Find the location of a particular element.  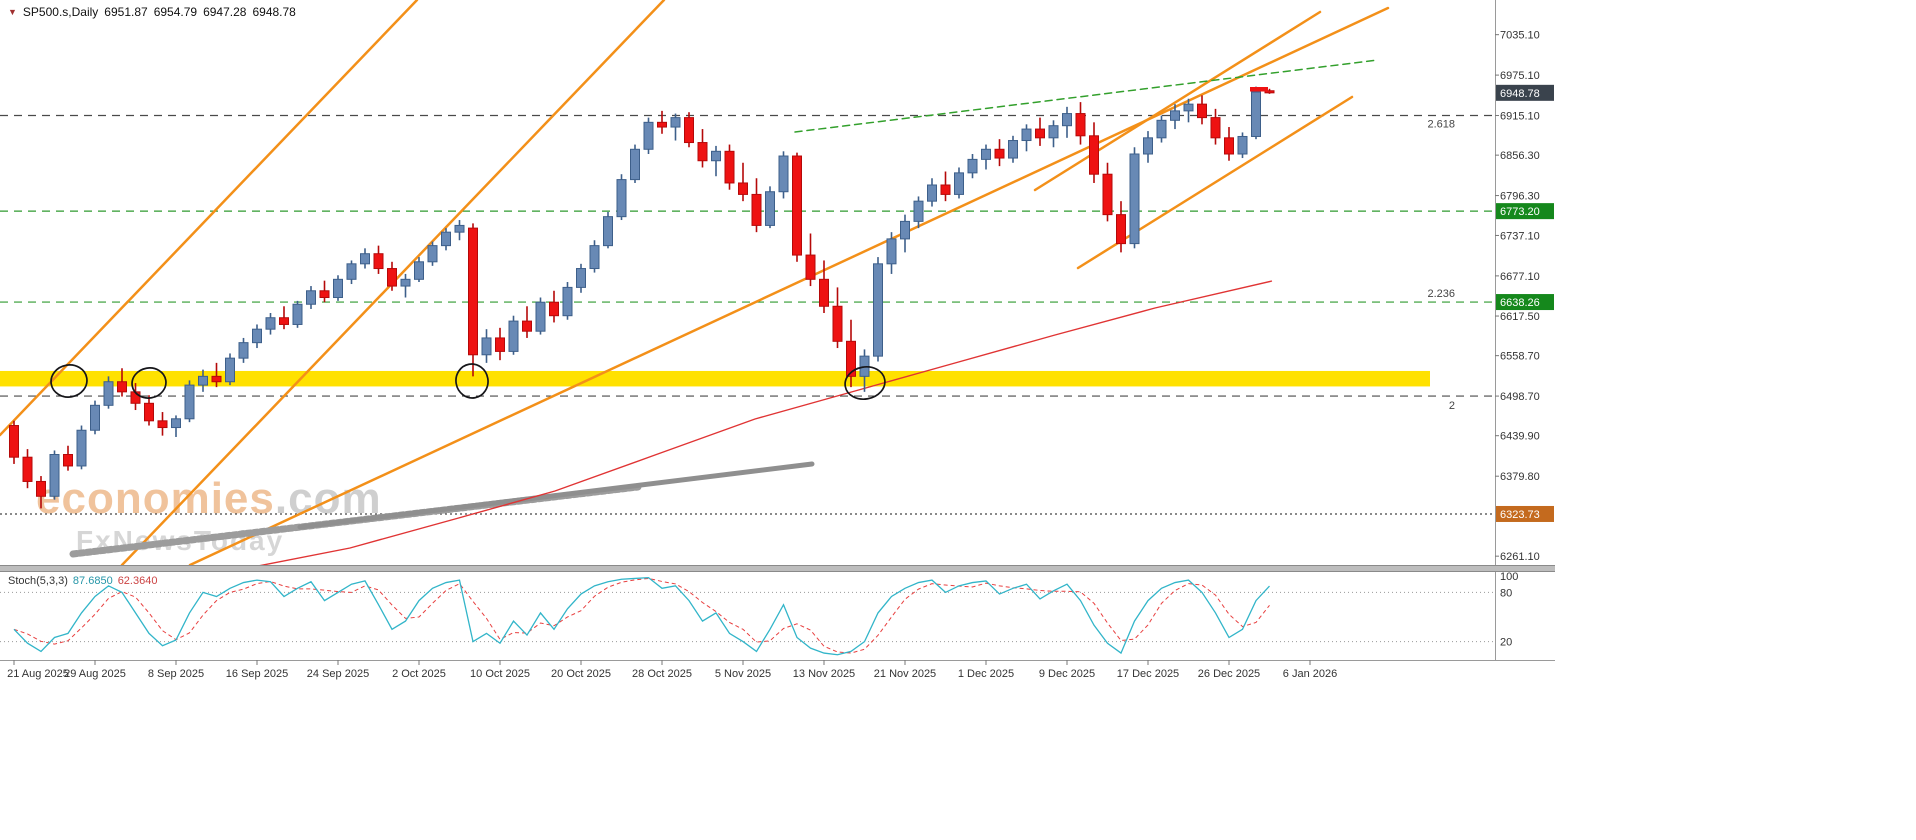

price-tick-label: 6379.80 is located at coordinates (1520, 477).